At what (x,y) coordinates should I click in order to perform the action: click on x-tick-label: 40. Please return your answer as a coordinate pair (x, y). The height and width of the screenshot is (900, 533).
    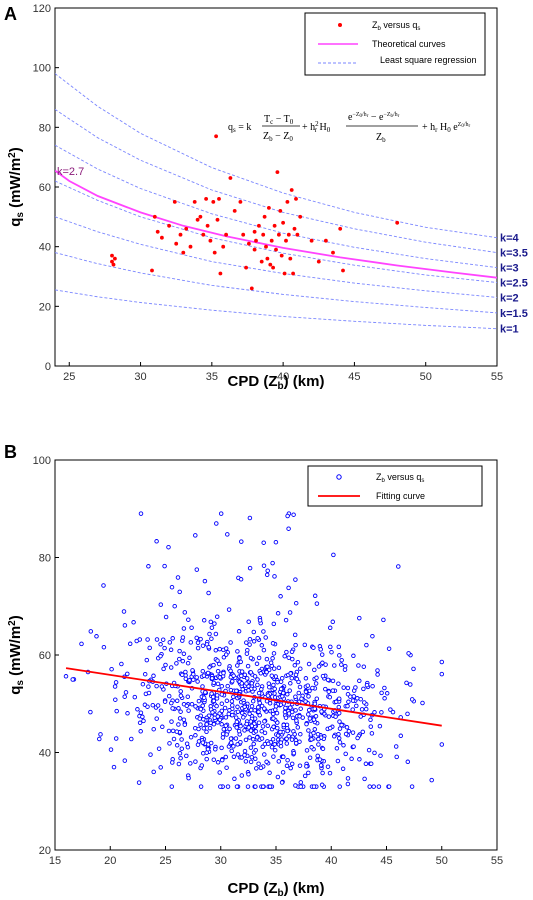
    Looking at the image, I should click on (331, 861).